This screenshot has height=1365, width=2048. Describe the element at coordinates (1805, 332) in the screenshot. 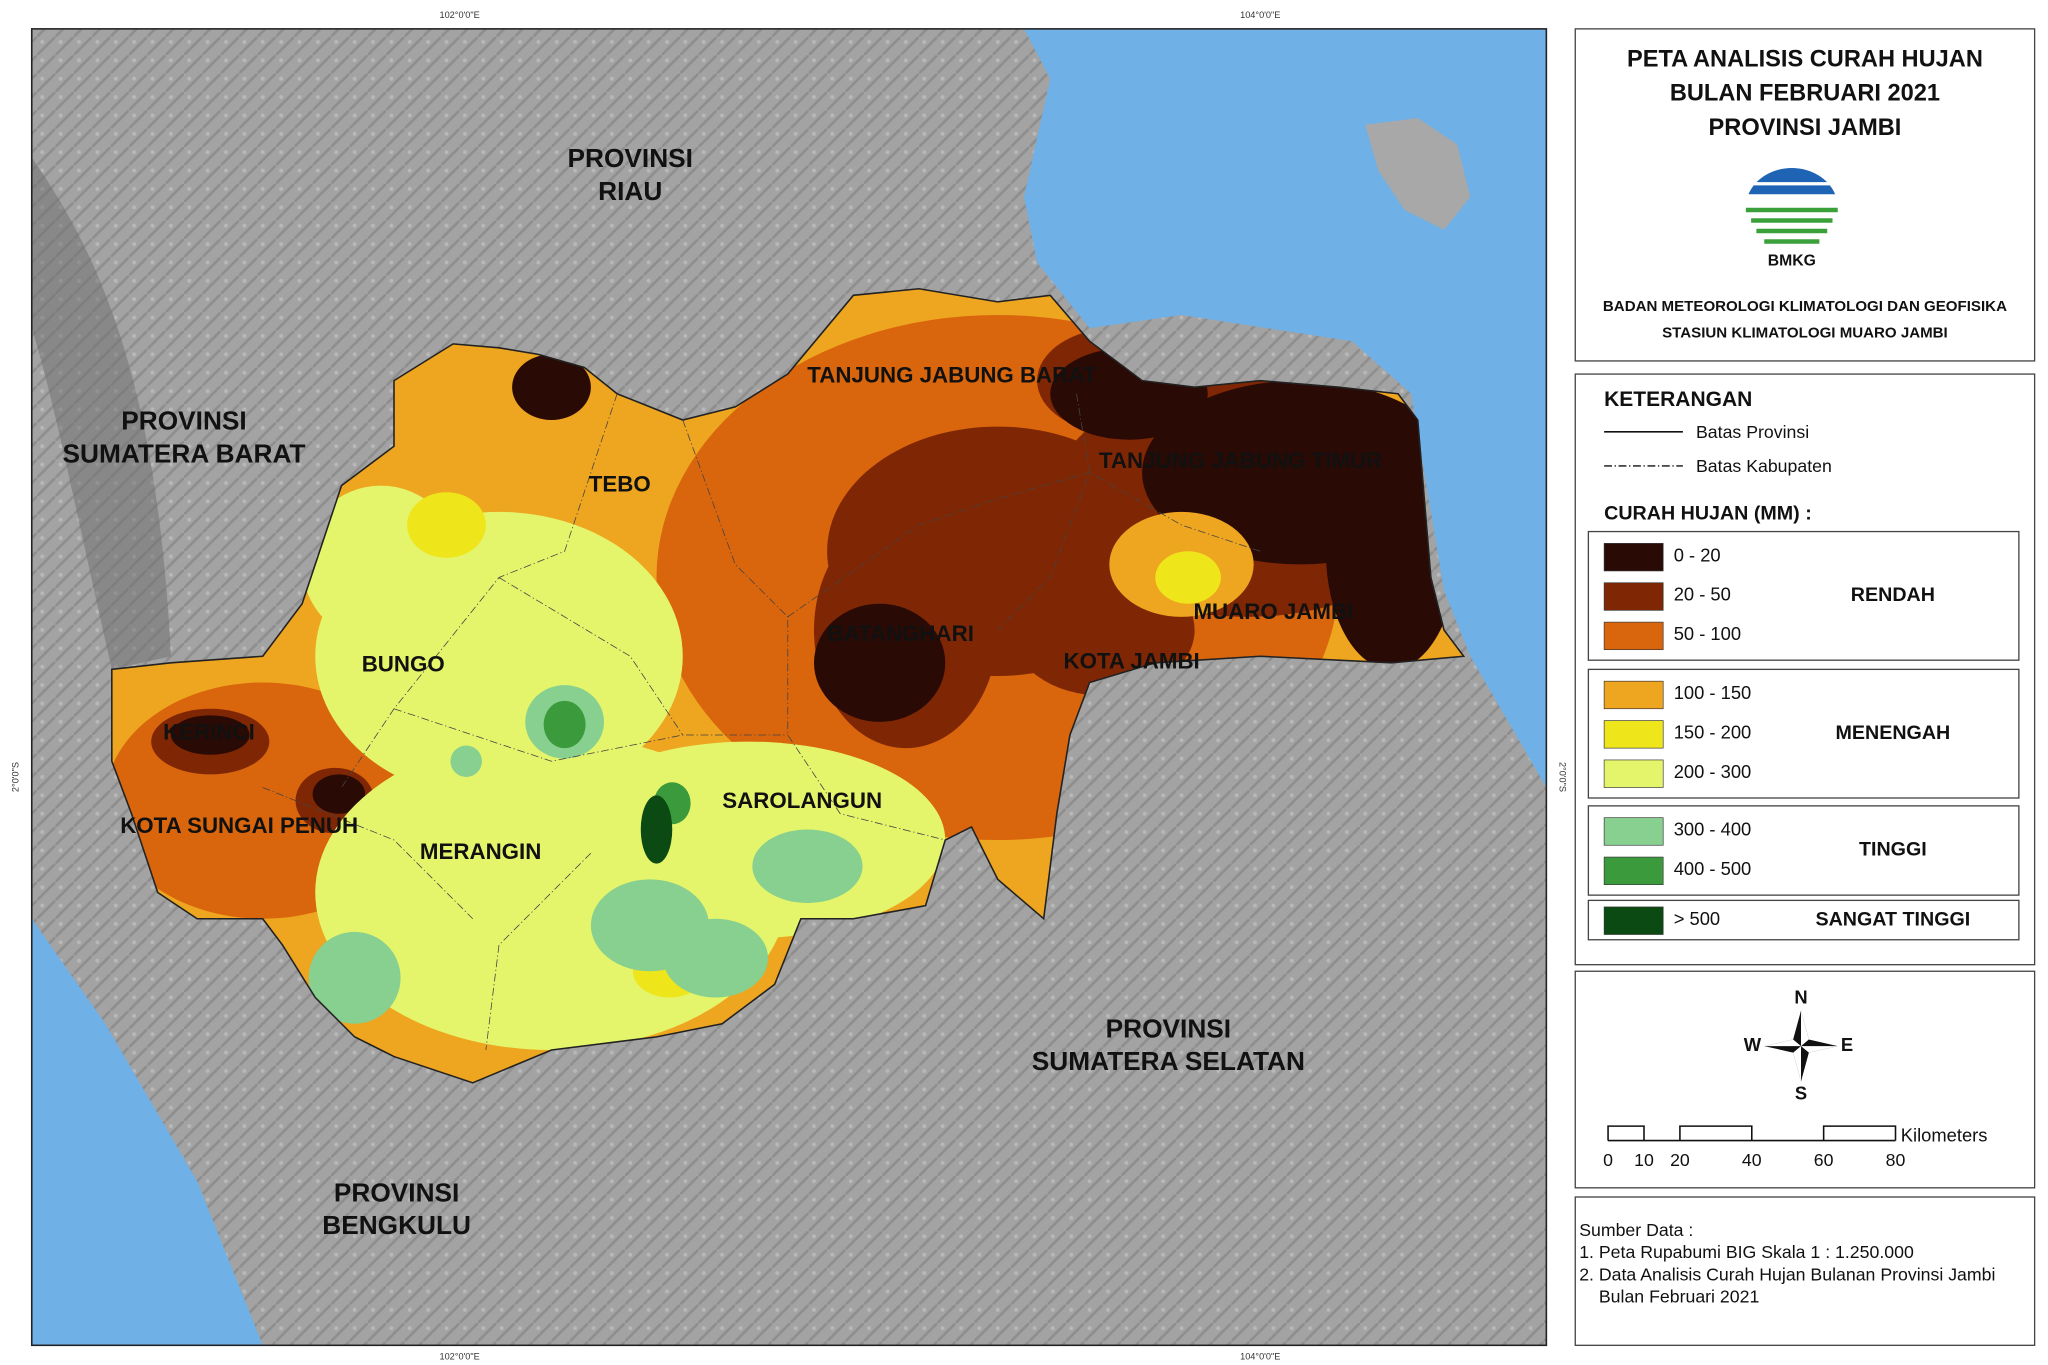

I see `agency-name: STASIUN KLIMATOLOGI MUARO JAMBI` at that location.